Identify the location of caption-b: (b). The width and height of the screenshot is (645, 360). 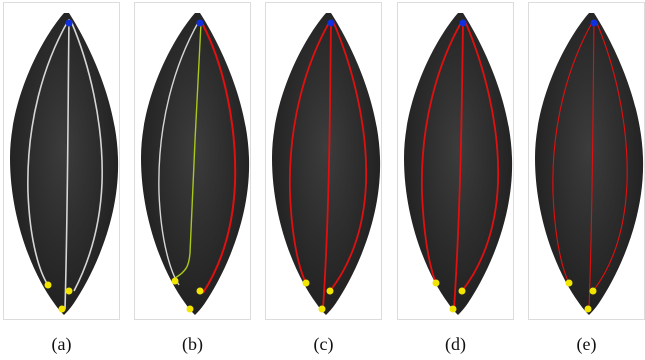
(192, 344).